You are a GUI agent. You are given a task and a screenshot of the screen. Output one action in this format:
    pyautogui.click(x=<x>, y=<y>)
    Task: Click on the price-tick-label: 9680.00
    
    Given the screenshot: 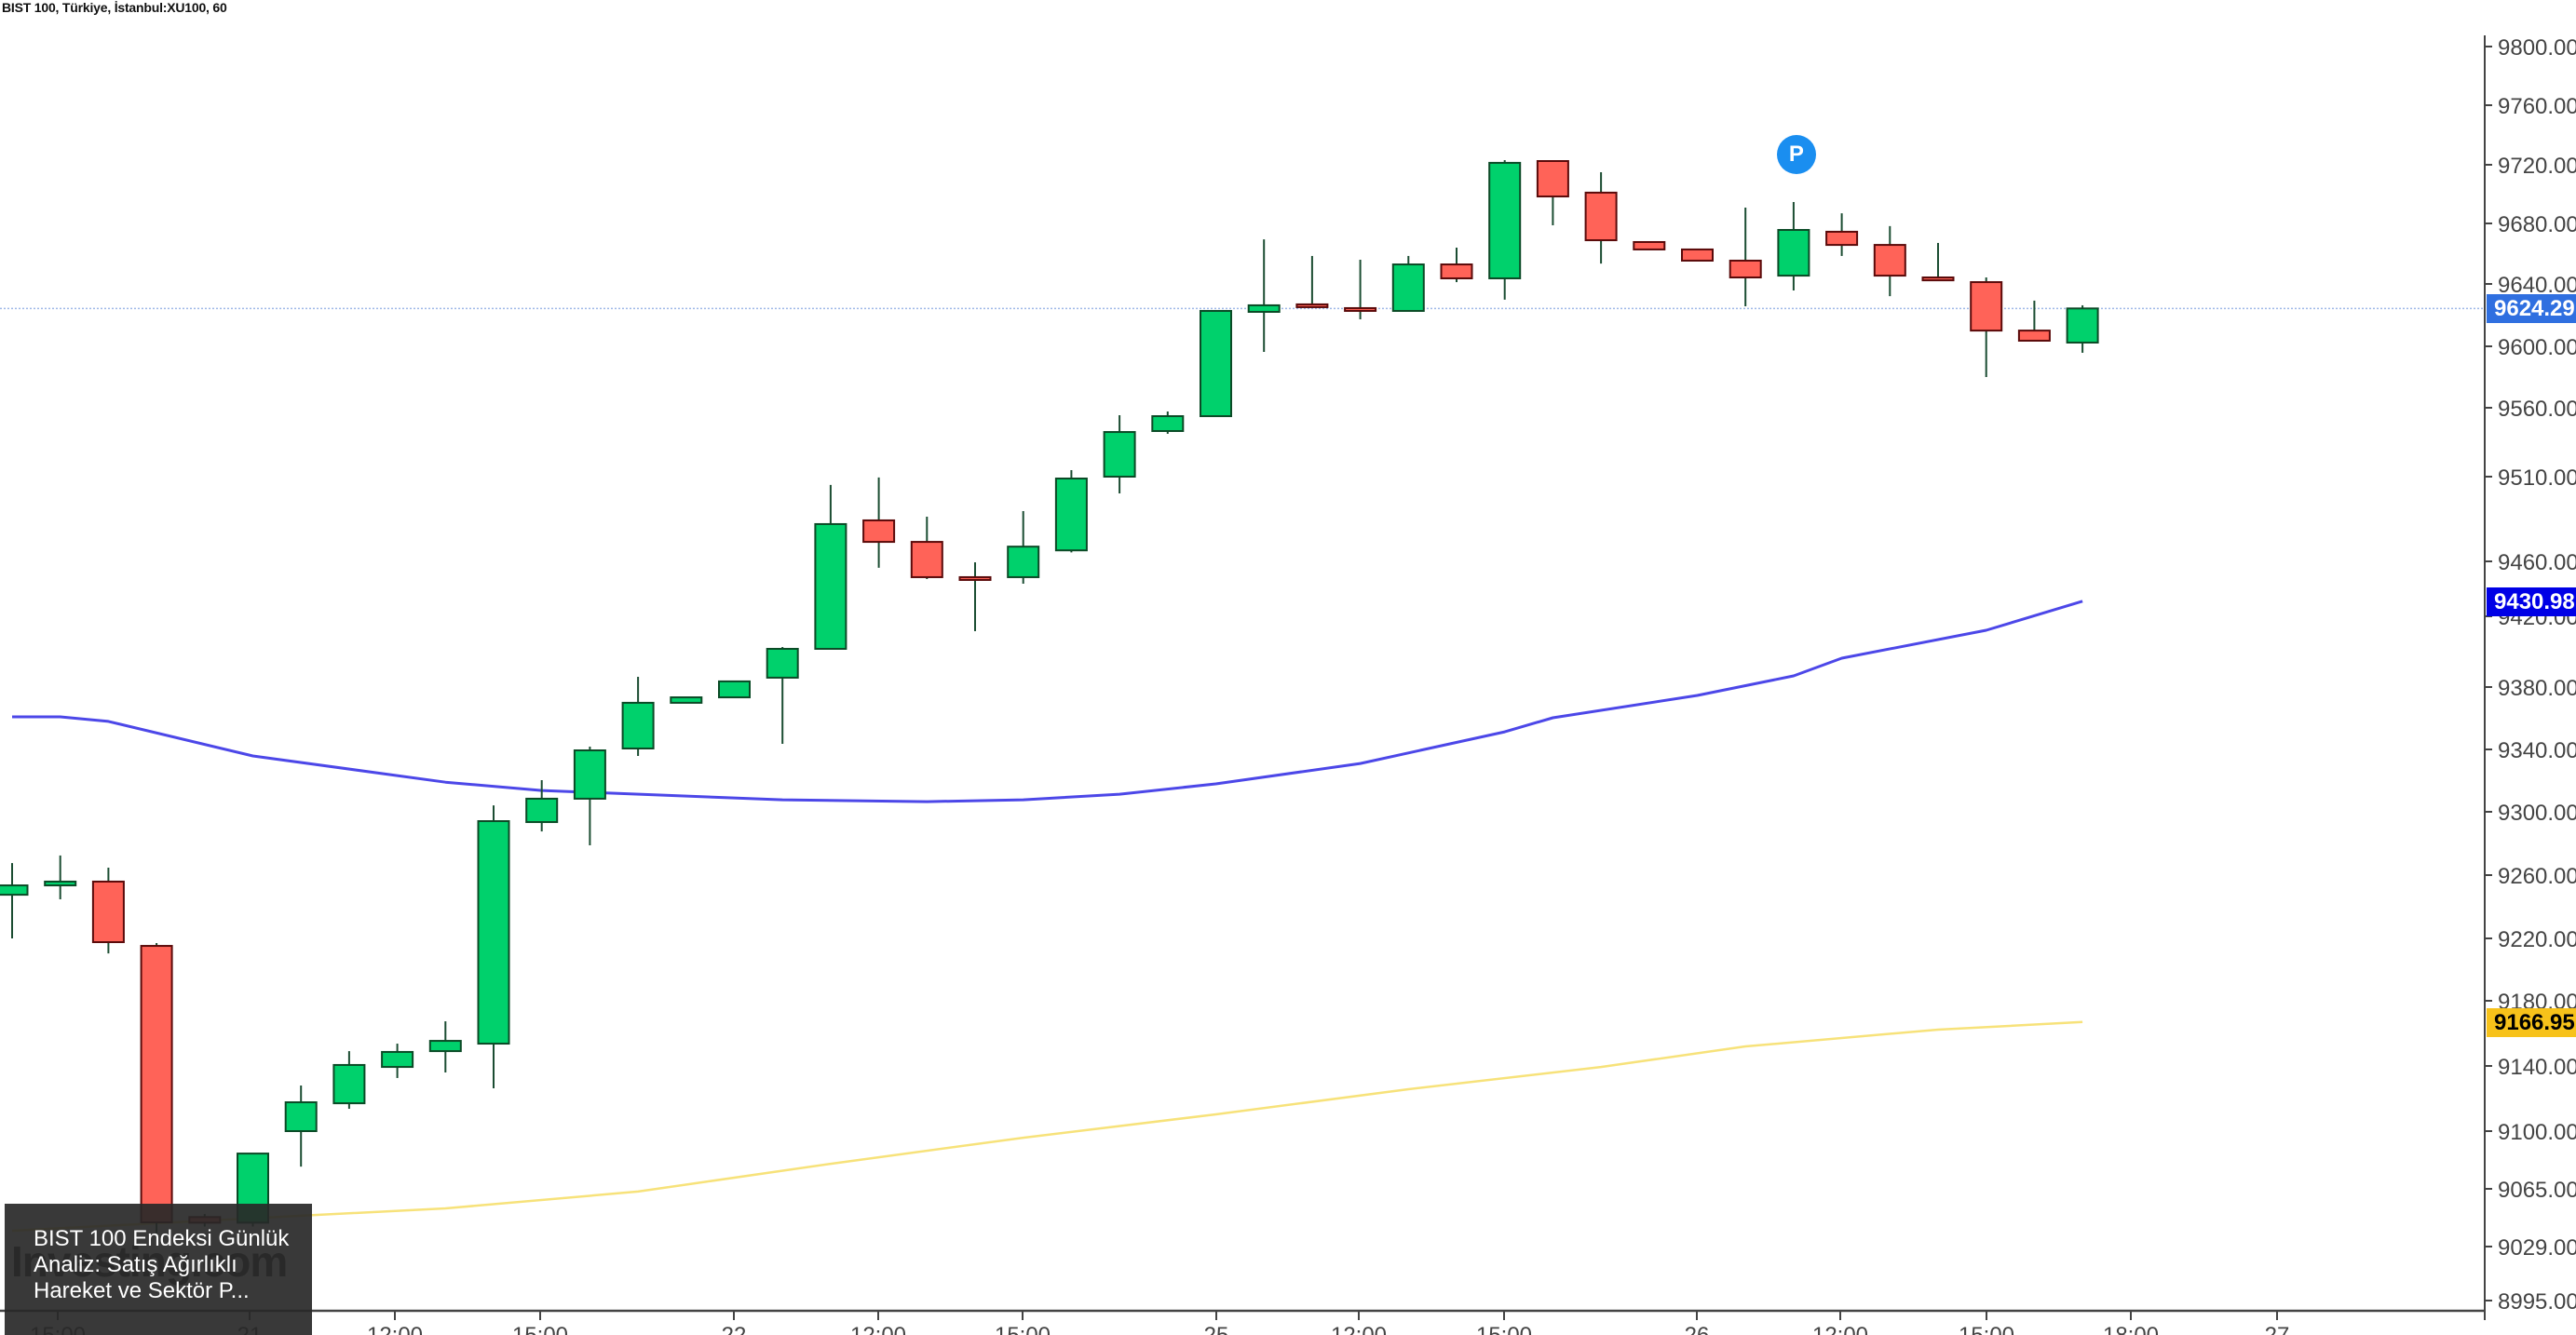 What is the action you would take?
    pyautogui.click(x=2537, y=224)
    